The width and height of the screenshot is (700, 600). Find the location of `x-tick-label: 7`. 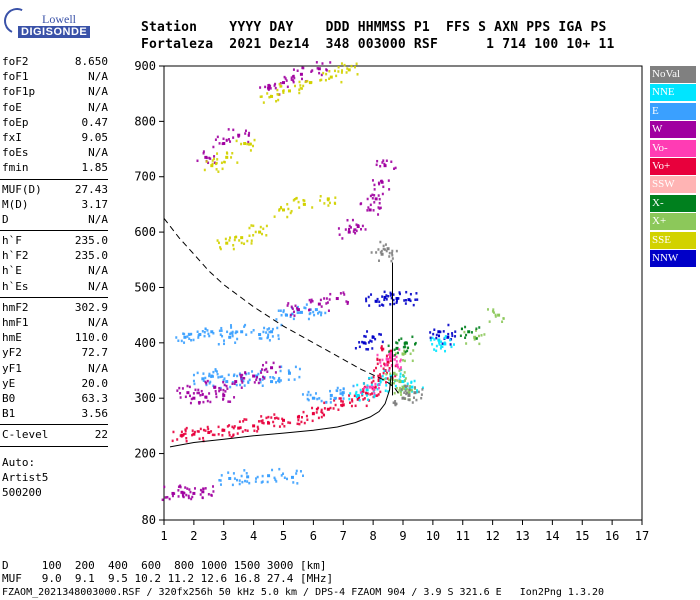

x-tick-label: 7 is located at coordinates (343, 536).